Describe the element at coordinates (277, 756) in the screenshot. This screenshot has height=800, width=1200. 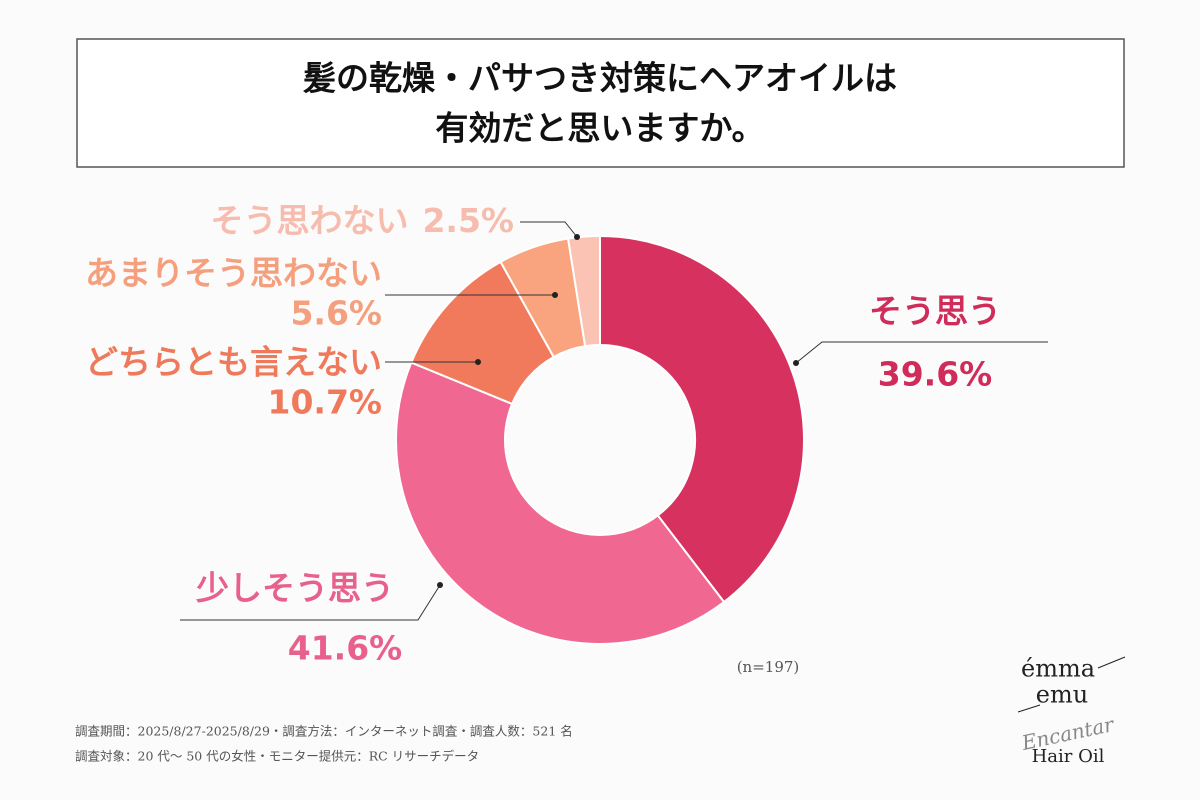
I see `footnote: 調査対象：20 代〜 50 代の女性・モニター提供元：RC リサーチデータ` at that location.